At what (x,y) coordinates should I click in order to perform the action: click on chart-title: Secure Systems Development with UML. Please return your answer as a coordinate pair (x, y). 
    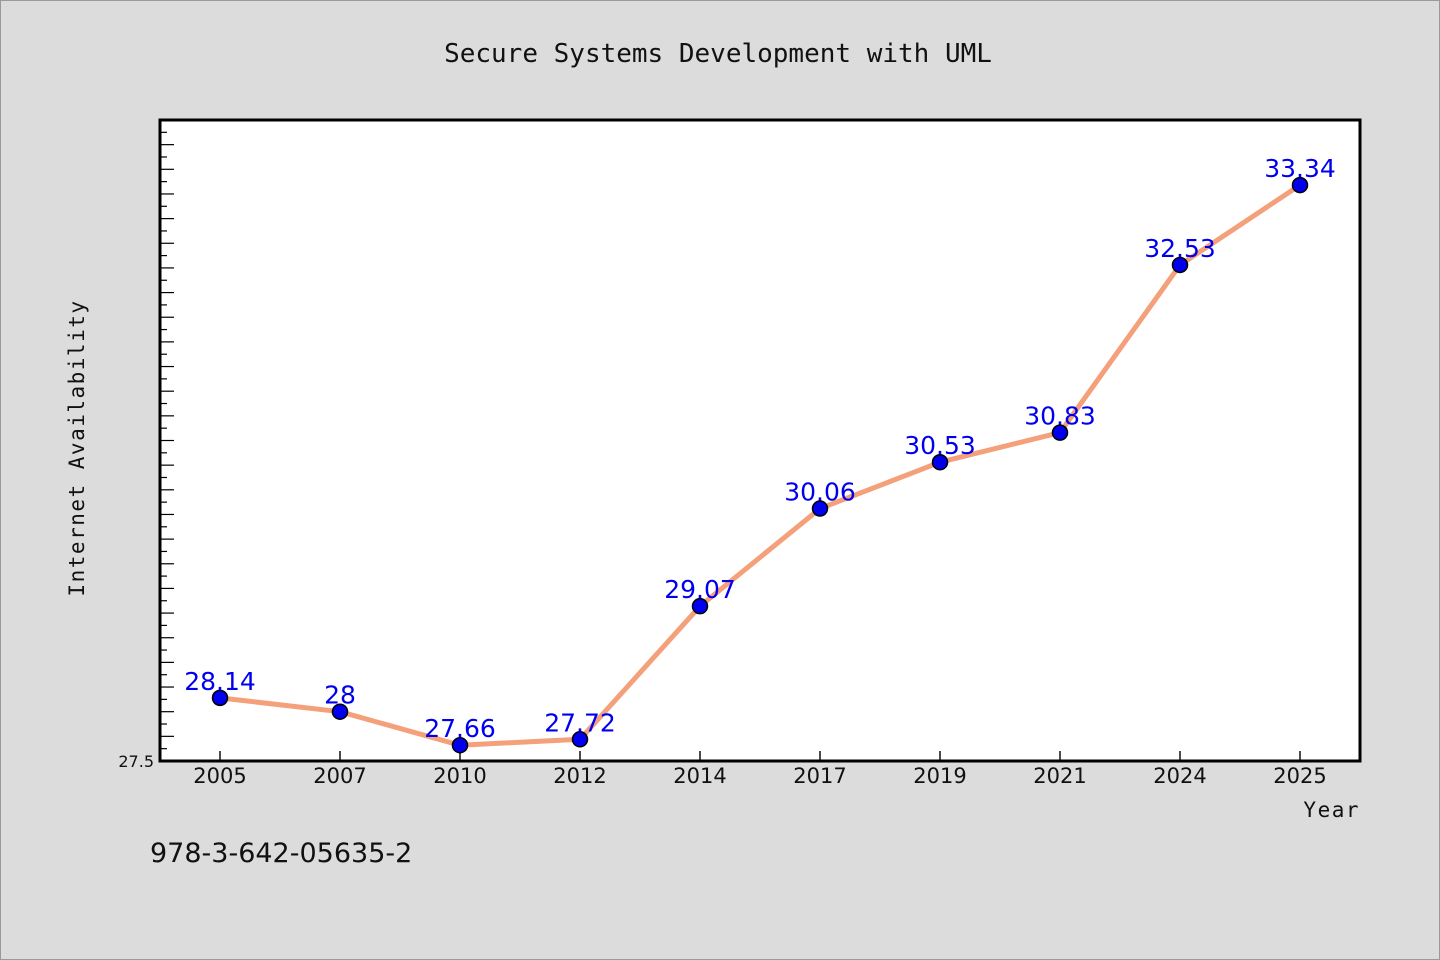
    Looking at the image, I should click on (718, 54).